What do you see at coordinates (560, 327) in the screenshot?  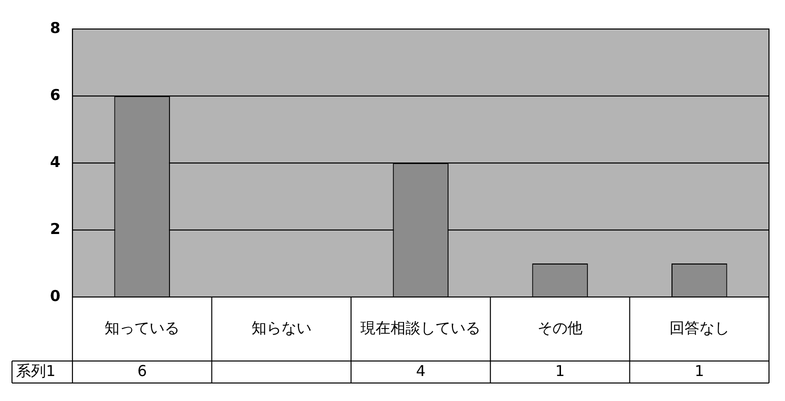 I see `x-tick-label: その他` at bounding box center [560, 327].